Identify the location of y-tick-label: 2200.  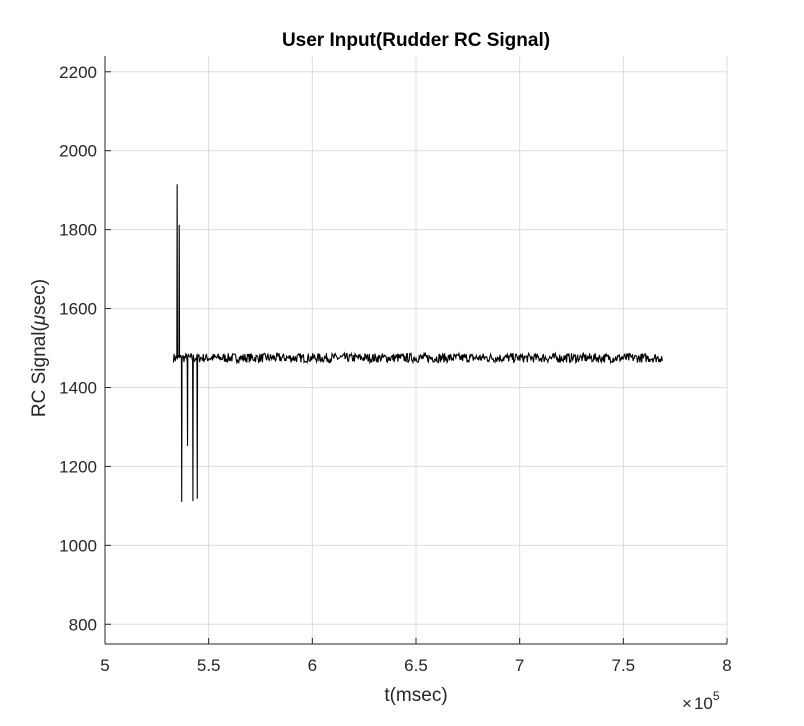
(78, 72).